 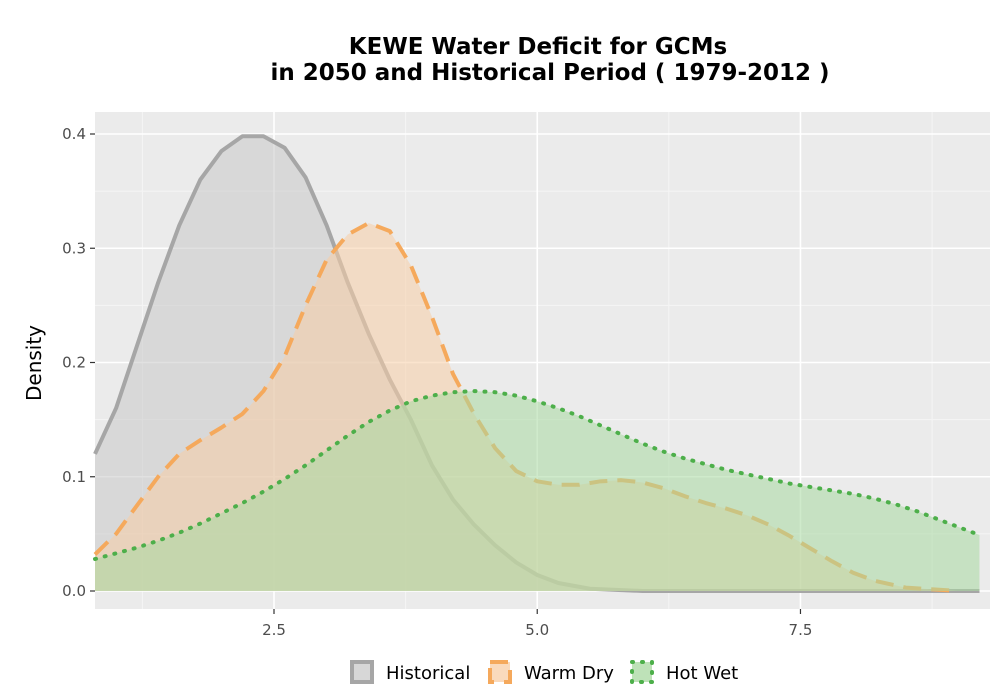 What do you see at coordinates (274, 630) in the screenshot?
I see `x-tick-label: 2.5` at bounding box center [274, 630].